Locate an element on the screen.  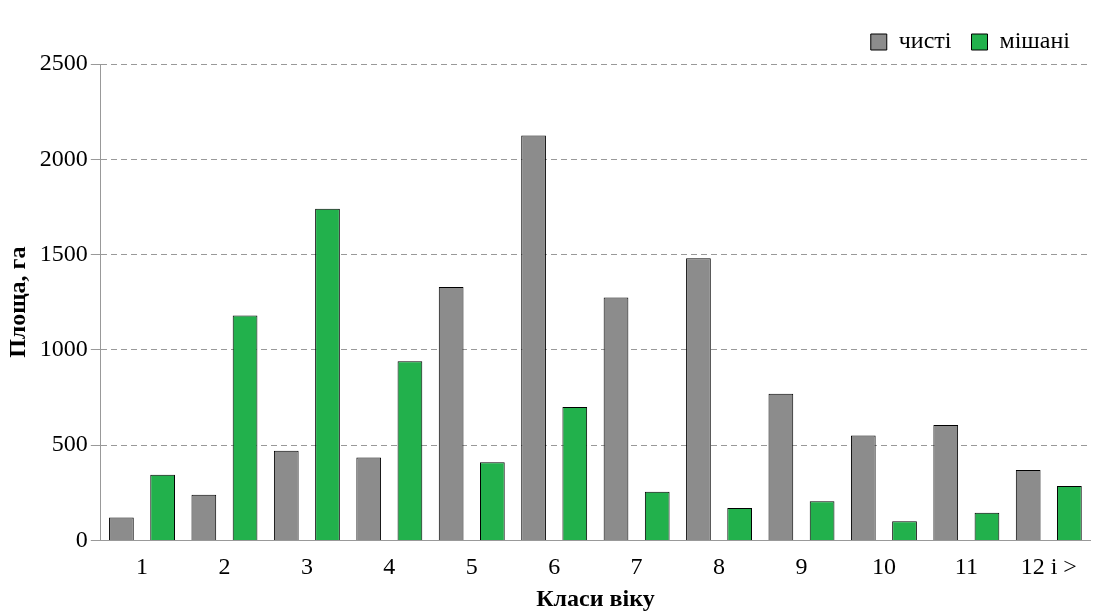
y-tick-label: 0 is located at coordinates (81, 538).